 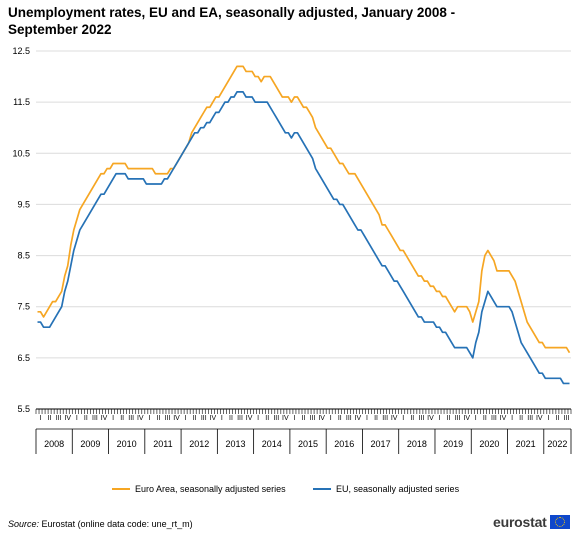 I want to click on year-label: 2008, so click(x=54, y=444).